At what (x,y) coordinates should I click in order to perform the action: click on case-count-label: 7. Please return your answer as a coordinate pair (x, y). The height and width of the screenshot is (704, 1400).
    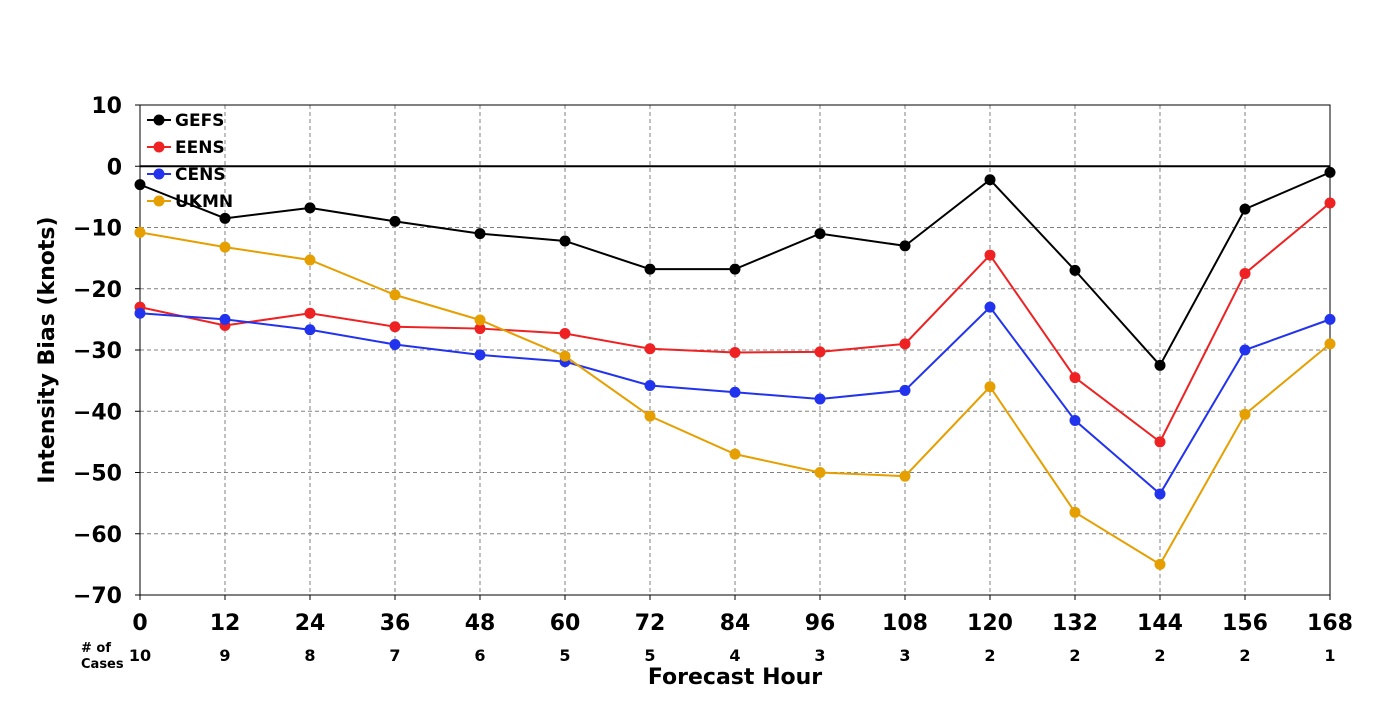
    Looking at the image, I should click on (394, 655).